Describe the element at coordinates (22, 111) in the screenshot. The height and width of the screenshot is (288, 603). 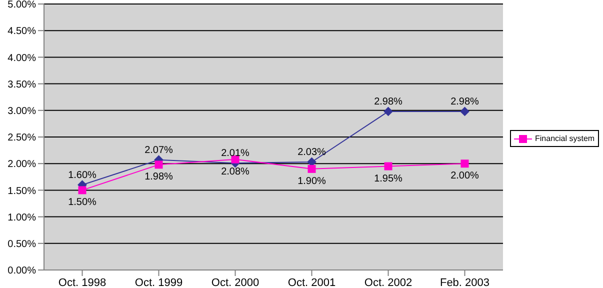
I see `y-tick-label: 3.00%` at that location.